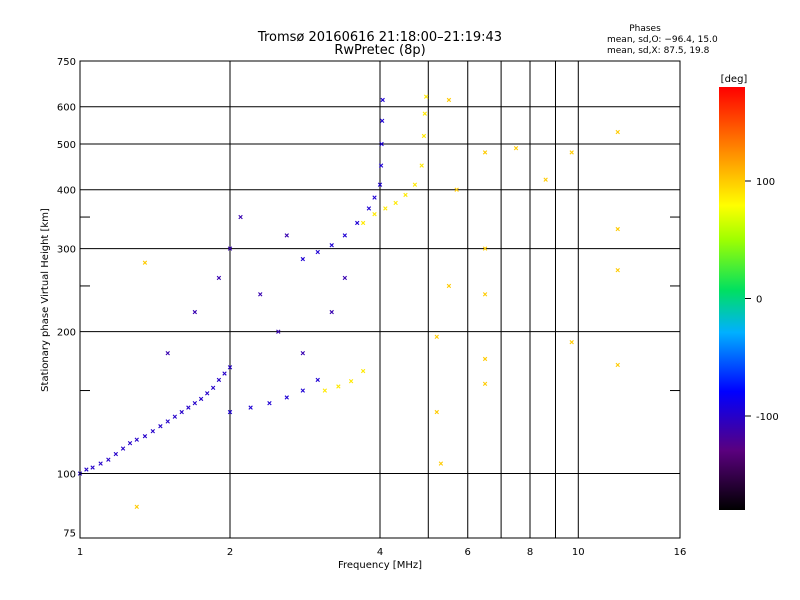  What do you see at coordinates (230, 552) in the screenshot?
I see `x-tick-label-1: 2` at bounding box center [230, 552].